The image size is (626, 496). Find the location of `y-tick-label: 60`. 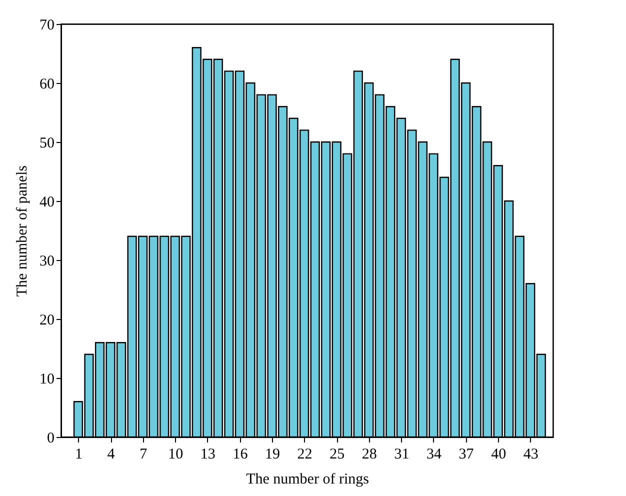

y-tick-label: 60 is located at coordinates (47, 84).